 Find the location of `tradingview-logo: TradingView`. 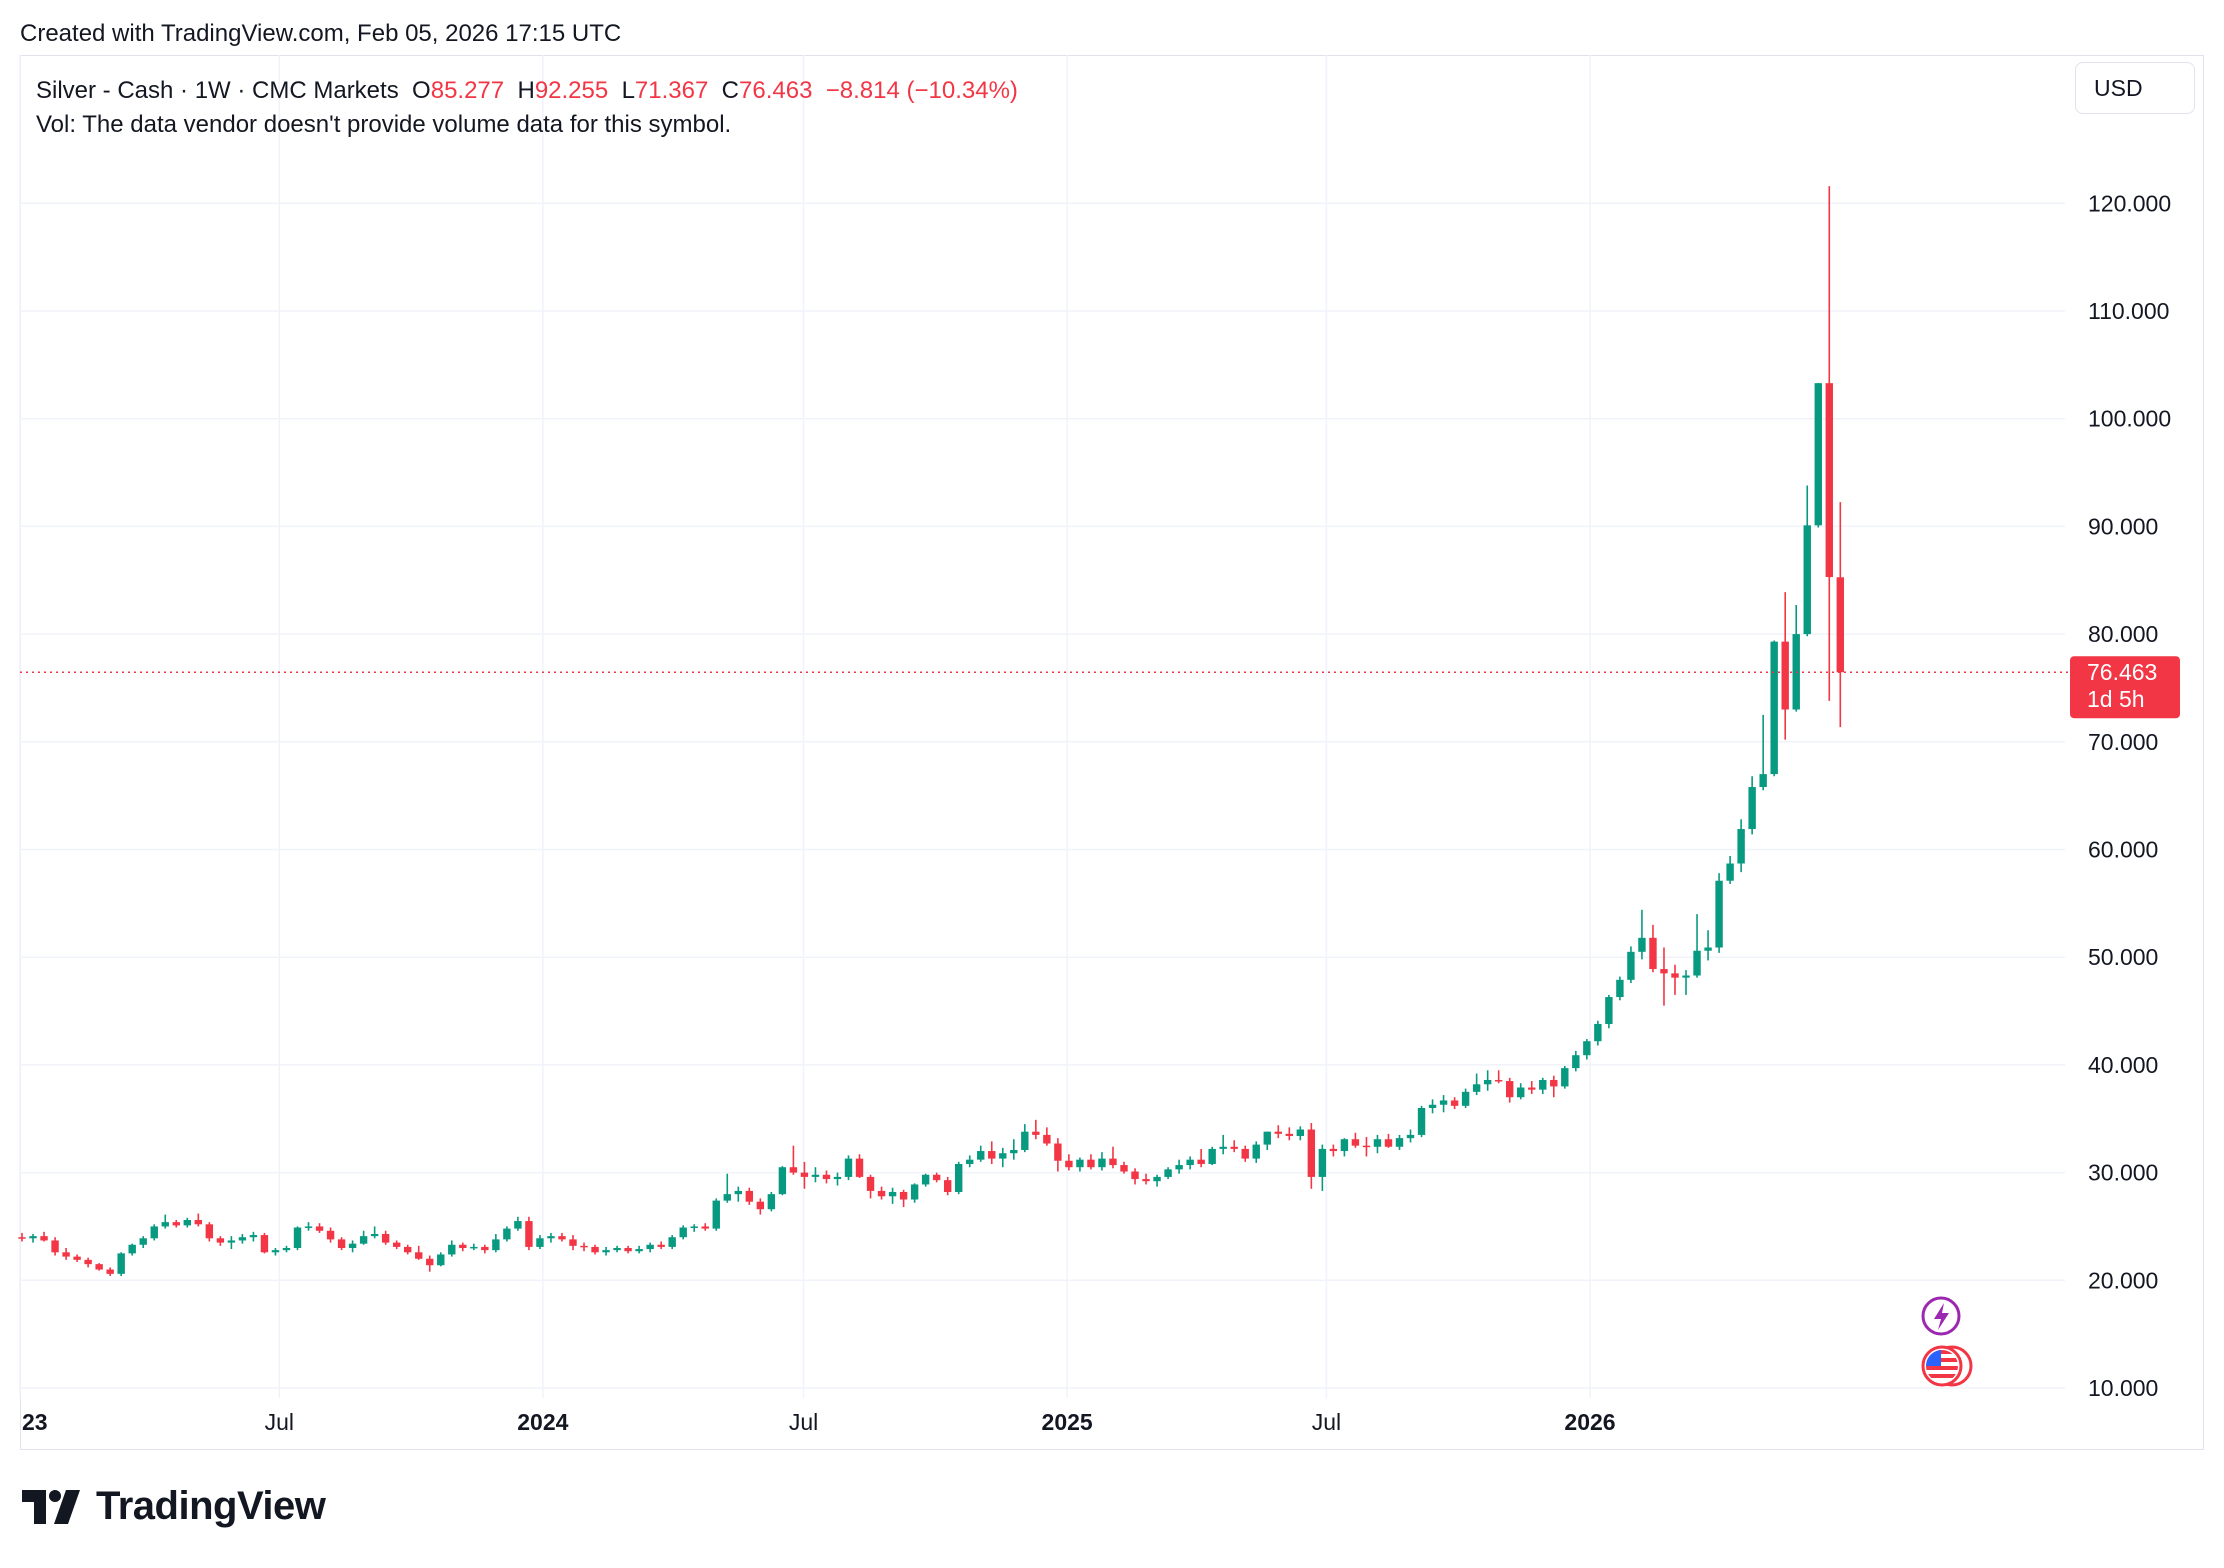

tradingview-logo: TradingView is located at coordinates (174, 1506).